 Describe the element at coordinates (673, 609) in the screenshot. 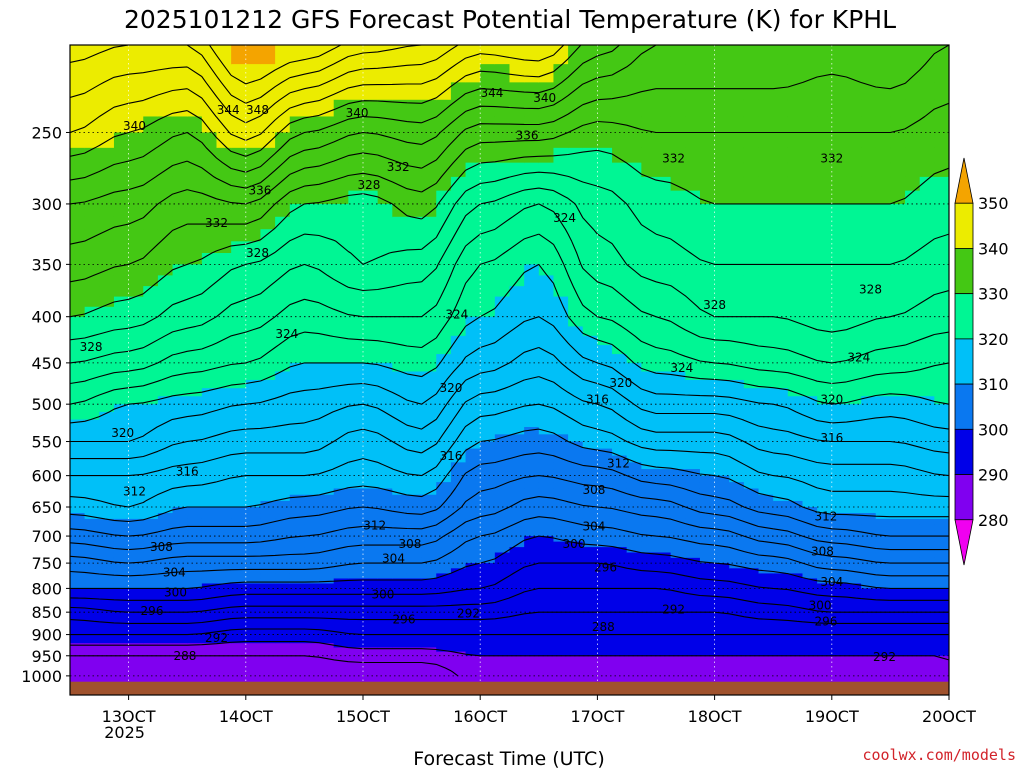

I see `contour-label: 292` at that location.